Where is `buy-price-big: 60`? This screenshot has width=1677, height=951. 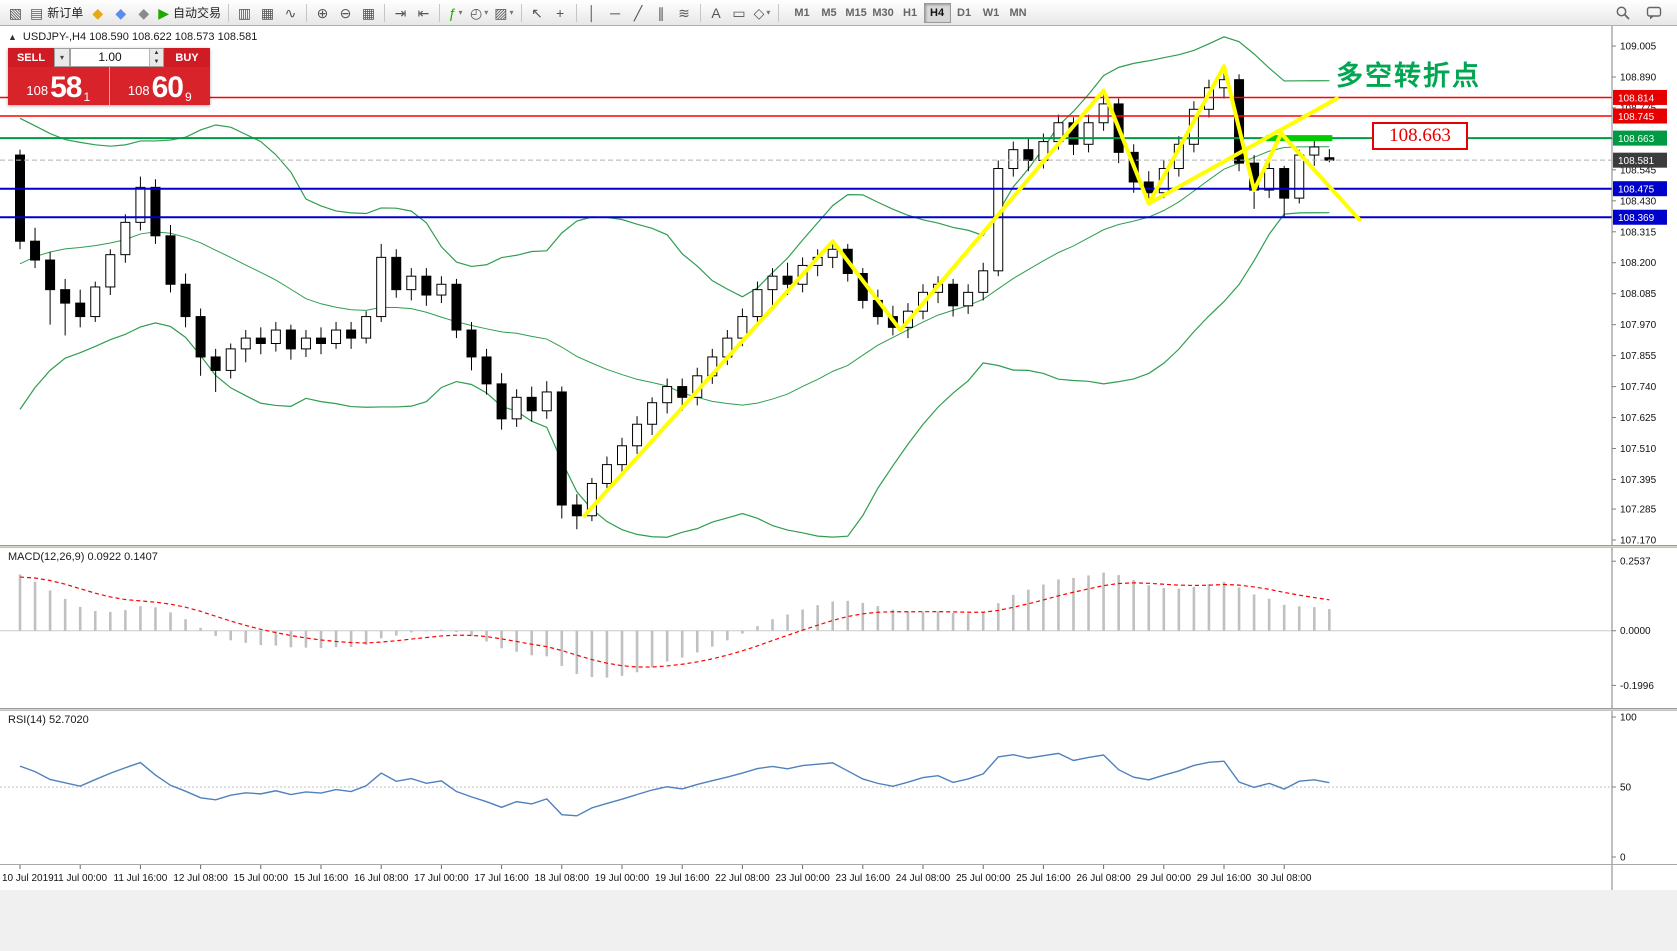 buy-price-big: 60 is located at coordinates (167, 87).